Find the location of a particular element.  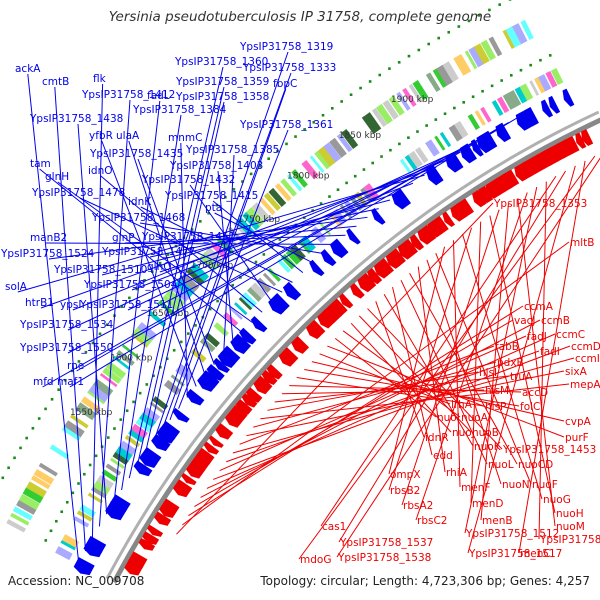

reverse-gene-label: YpsIP31758_1353 is located at coordinates (540, 204).